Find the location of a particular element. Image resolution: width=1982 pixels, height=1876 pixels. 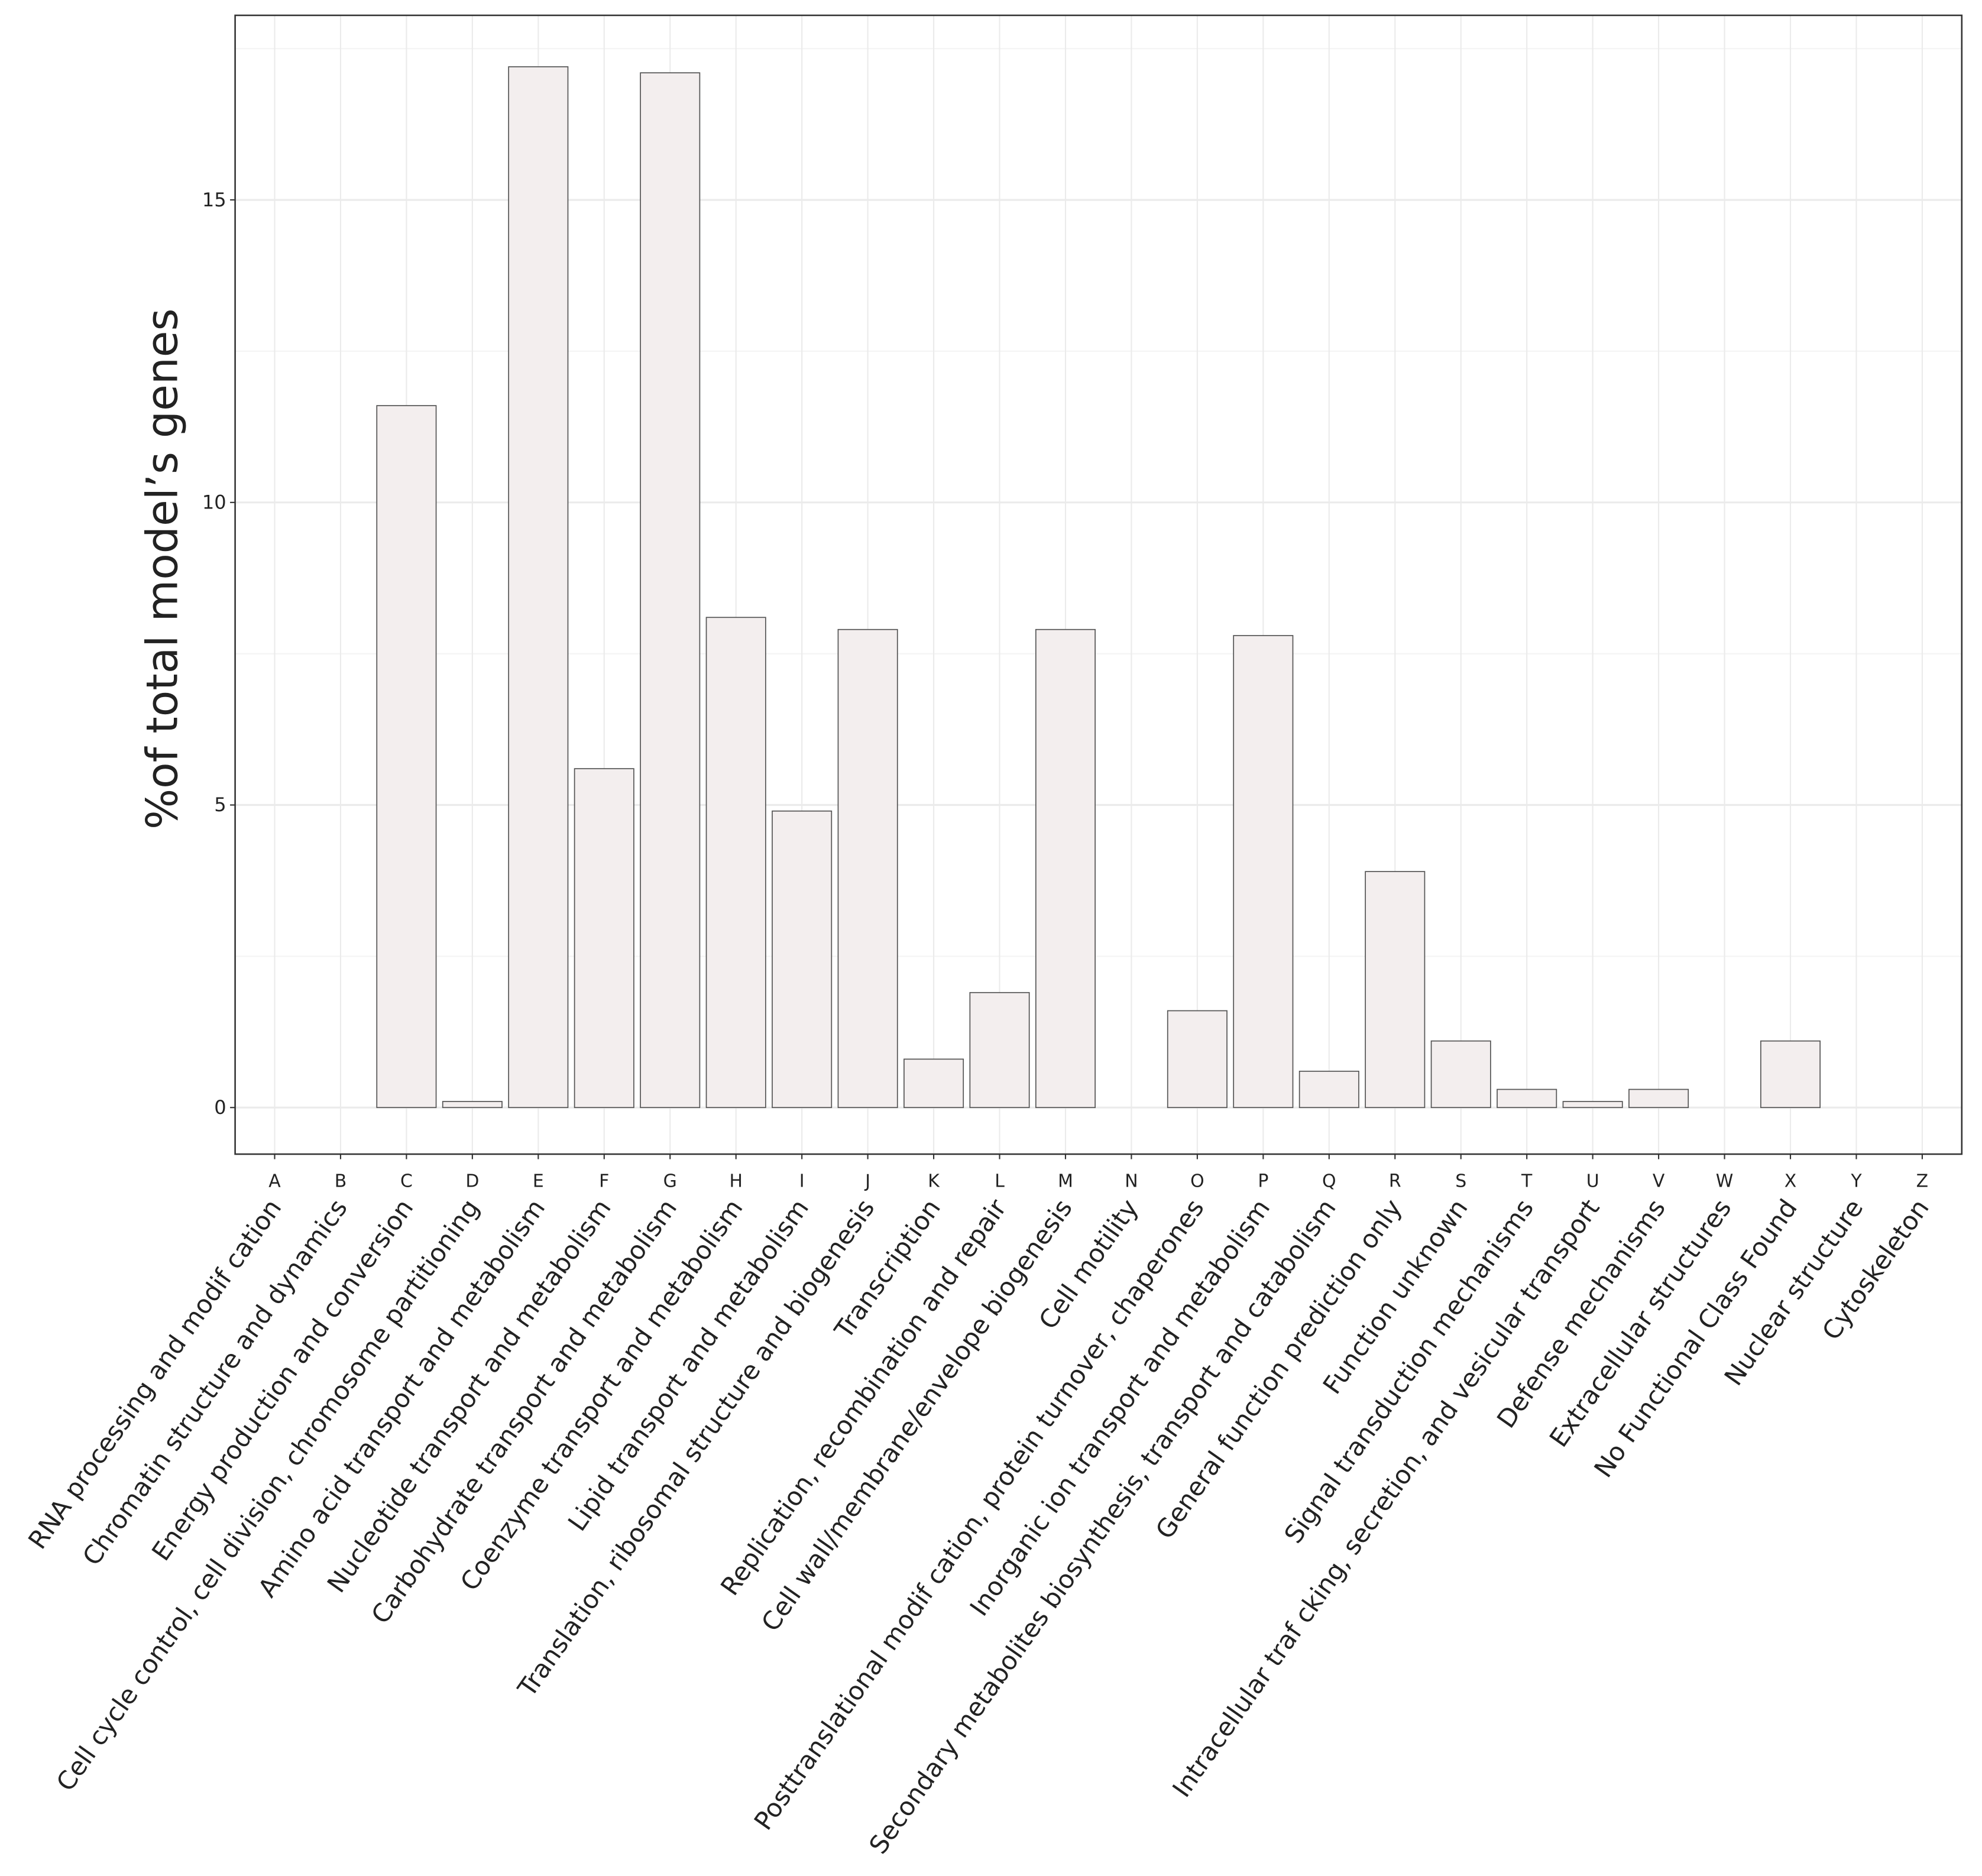

x-tick-label: B is located at coordinates (341, 1181).